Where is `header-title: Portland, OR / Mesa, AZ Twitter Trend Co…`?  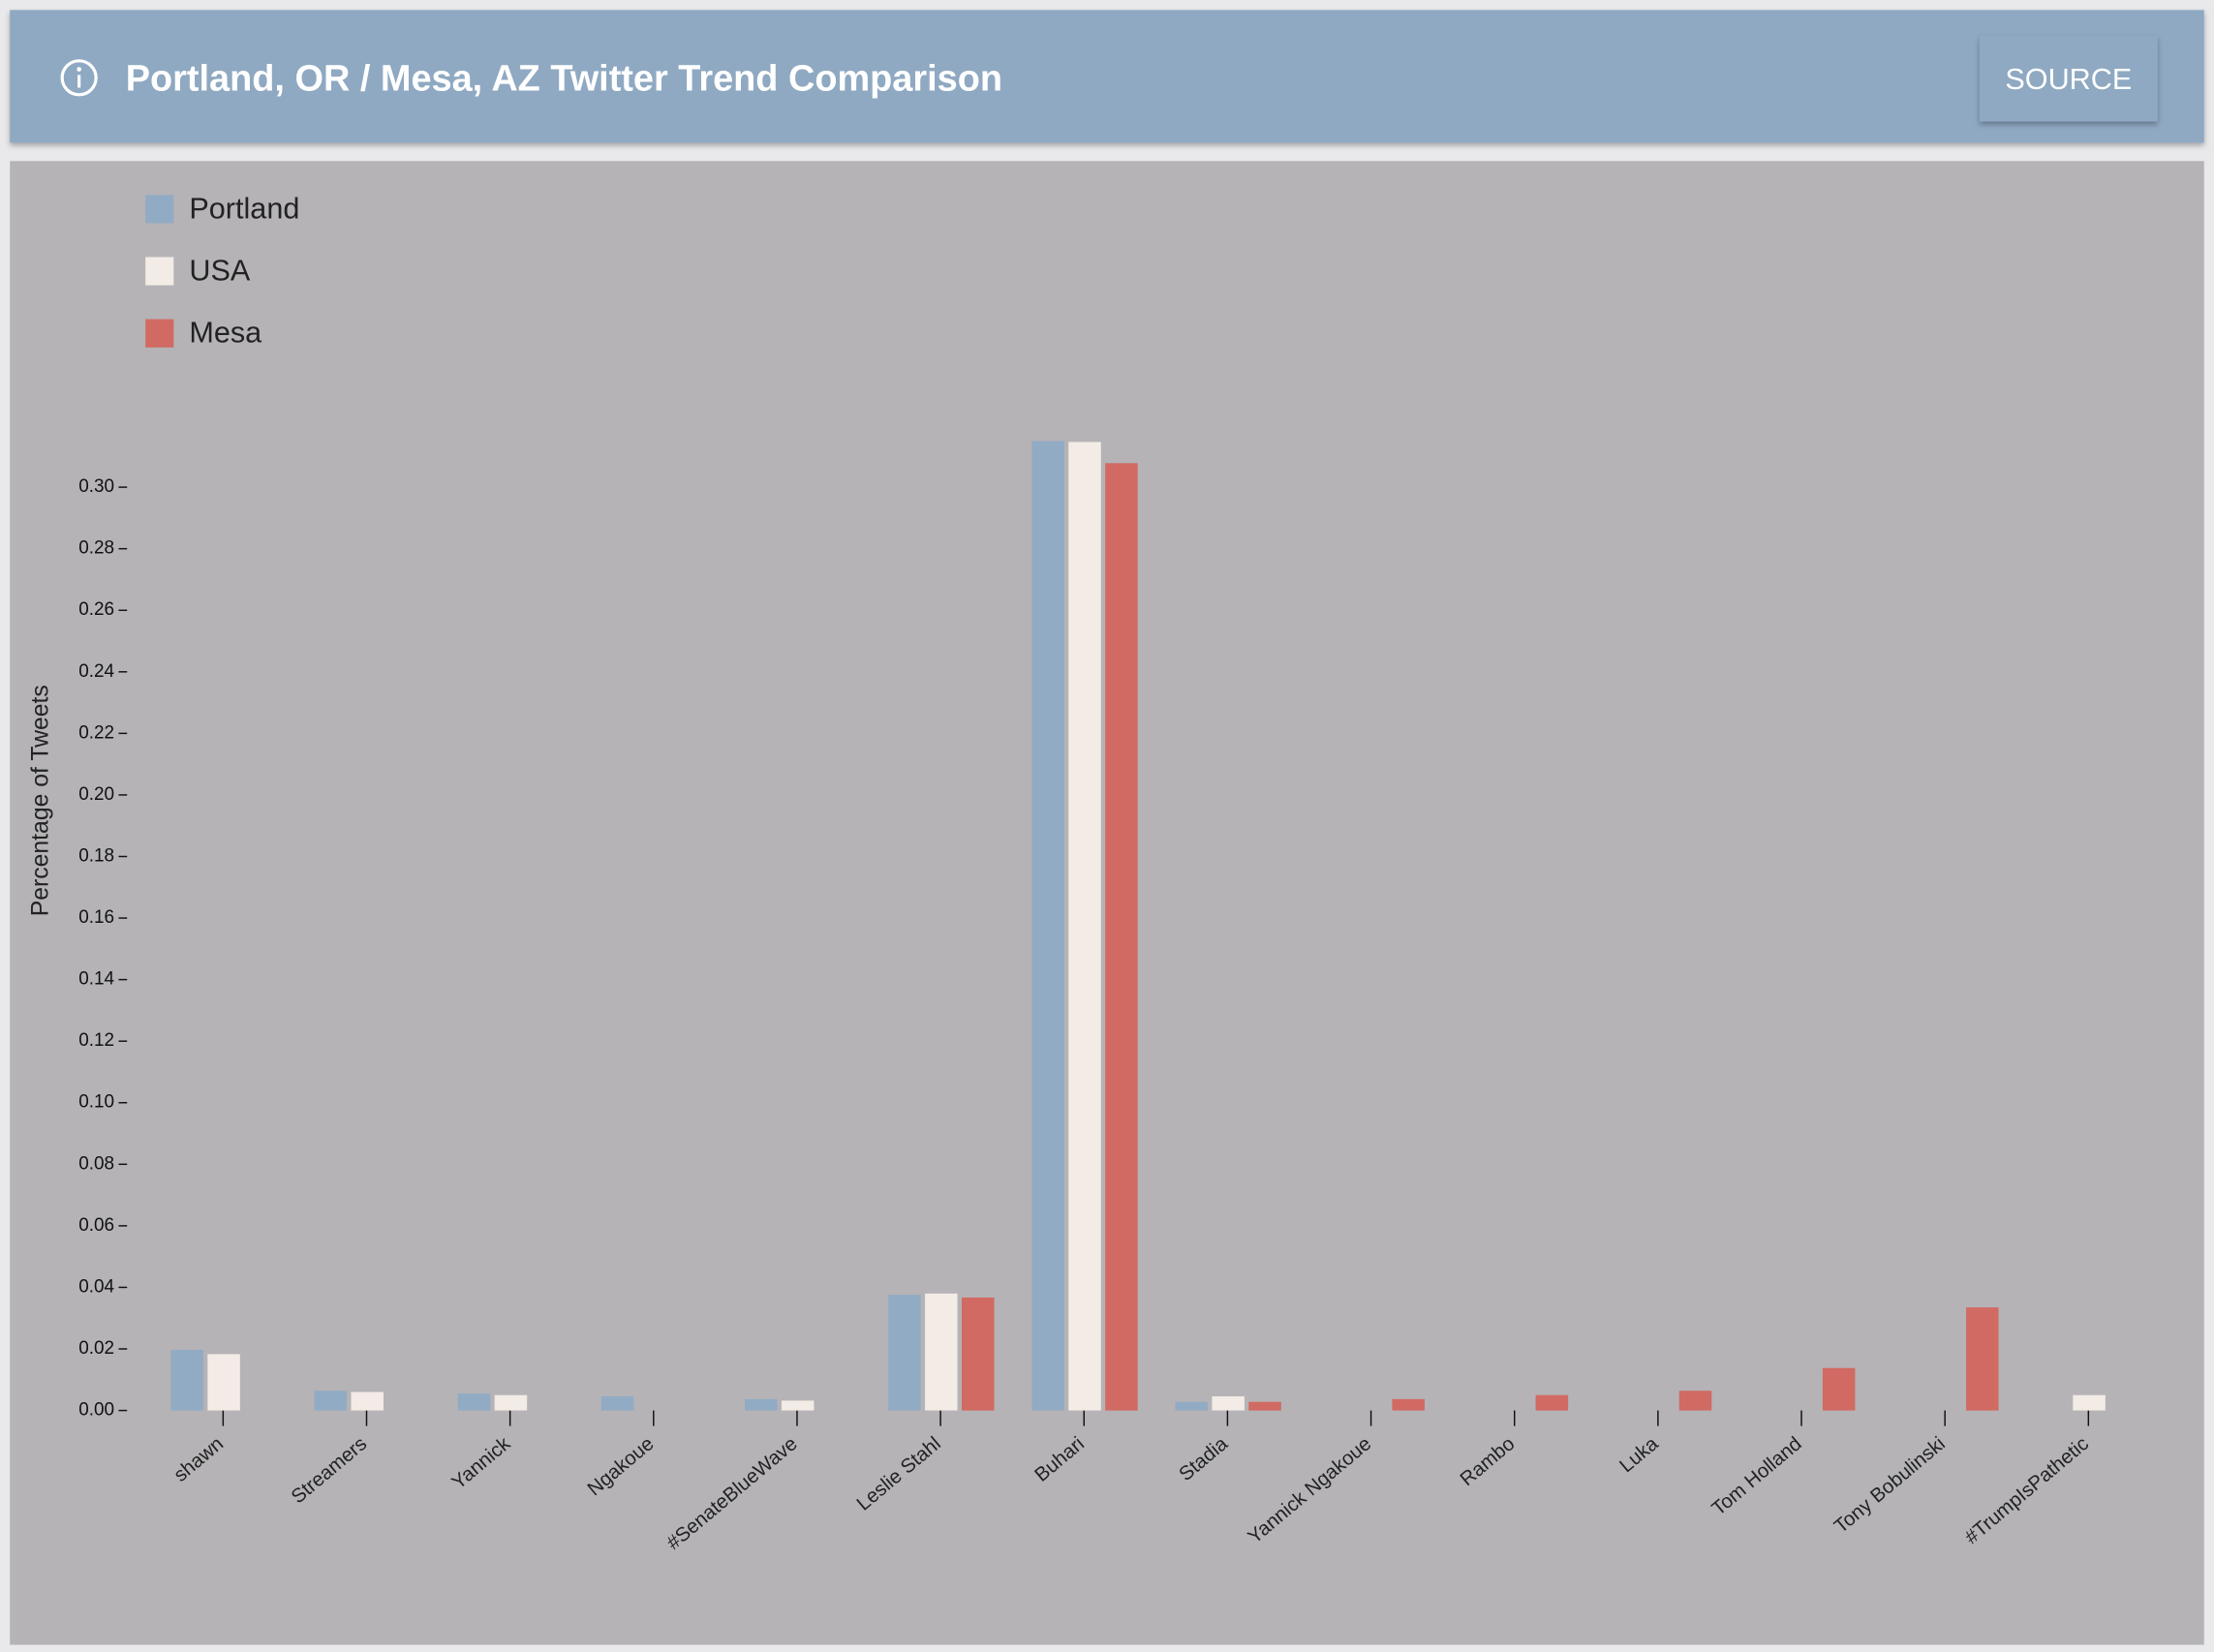 header-title: Portland, OR / Mesa, AZ Twitter Trend Co… is located at coordinates (564, 78).